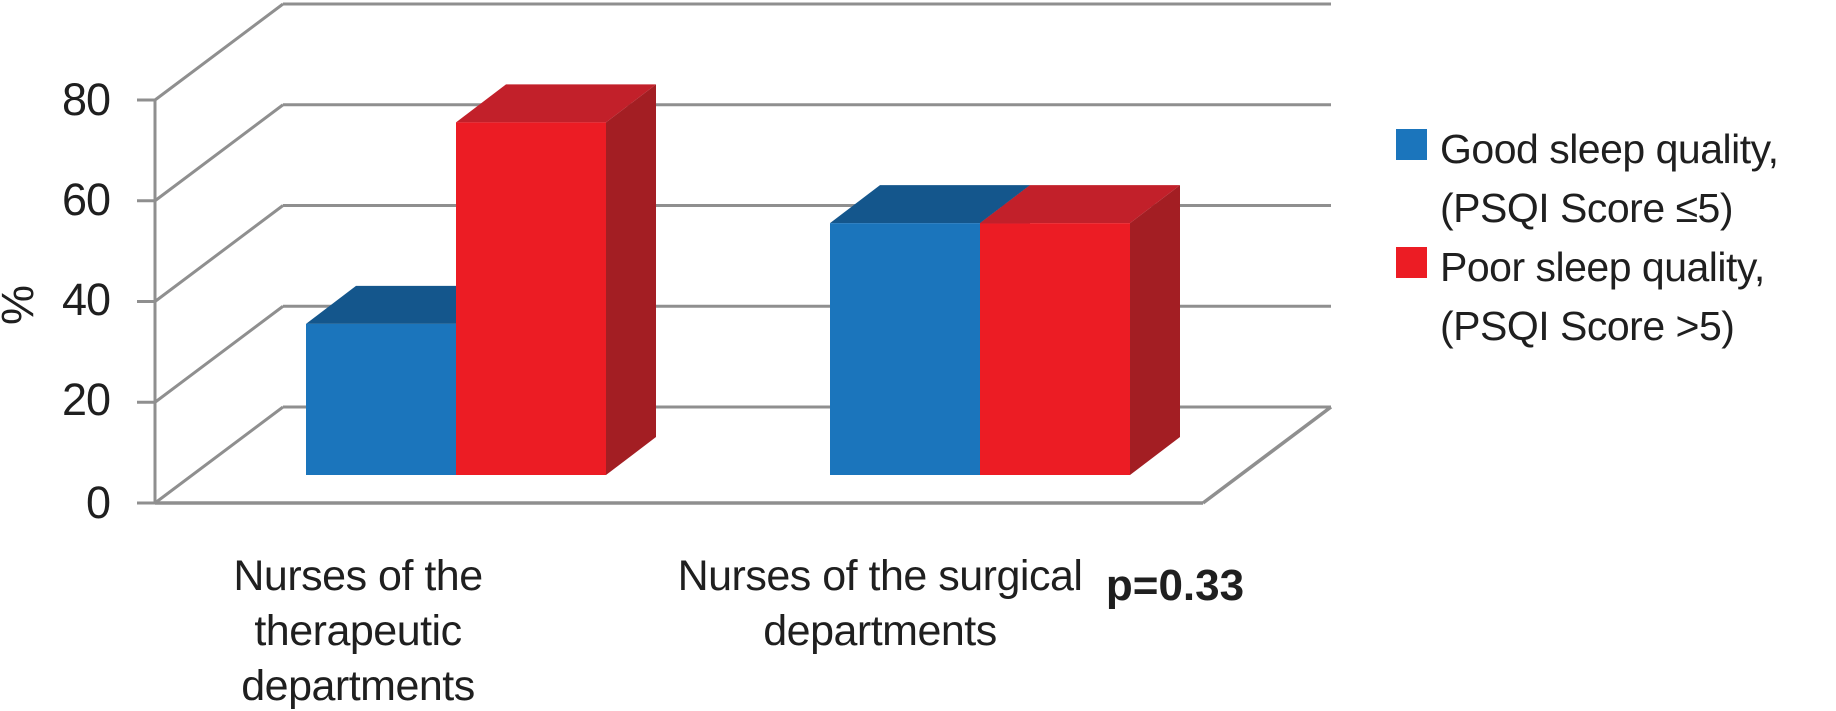  Describe the element at coordinates (1609, 149) in the screenshot. I see `legend-label-line: Good sleep quality,` at that location.